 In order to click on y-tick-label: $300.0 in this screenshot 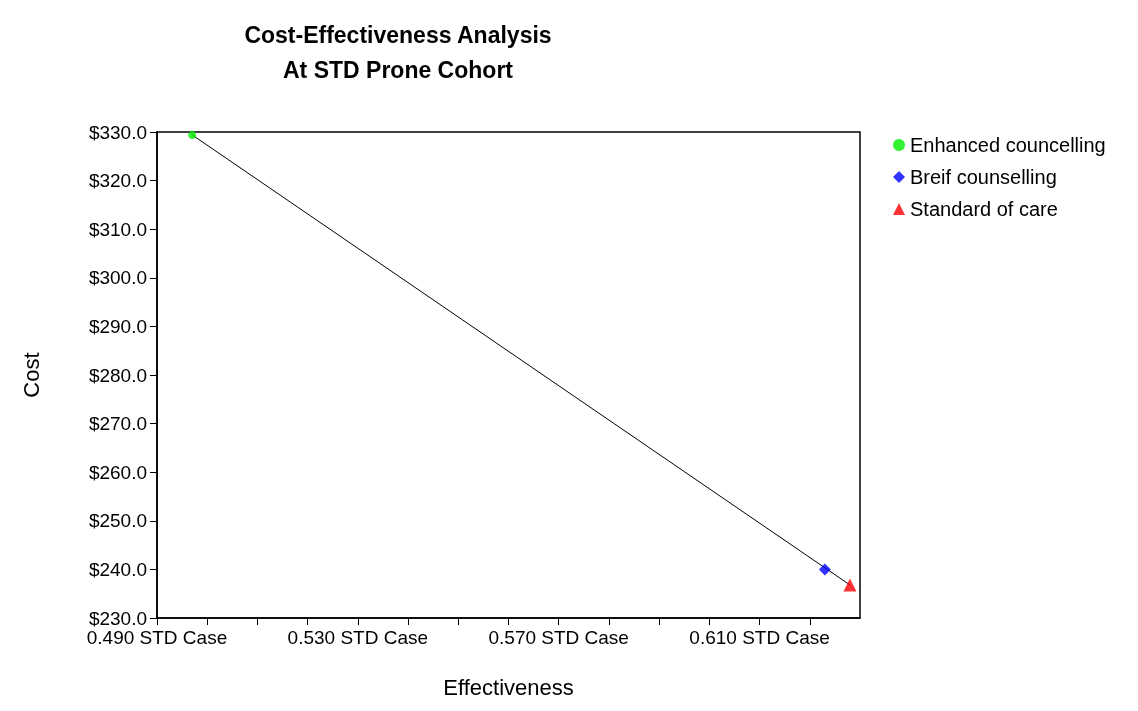, I will do `click(117, 278)`.